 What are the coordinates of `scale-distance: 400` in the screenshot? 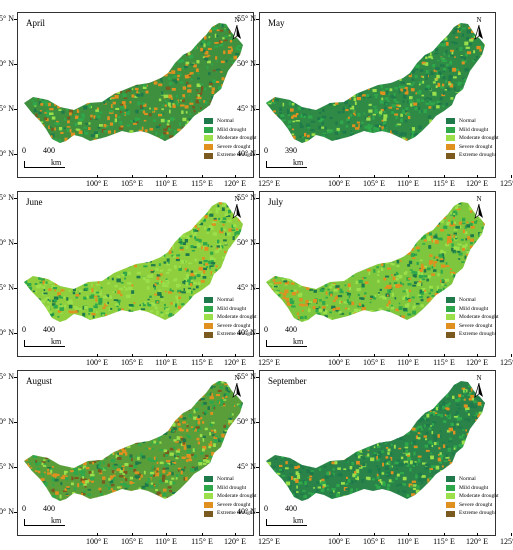 It's located at (49, 329).